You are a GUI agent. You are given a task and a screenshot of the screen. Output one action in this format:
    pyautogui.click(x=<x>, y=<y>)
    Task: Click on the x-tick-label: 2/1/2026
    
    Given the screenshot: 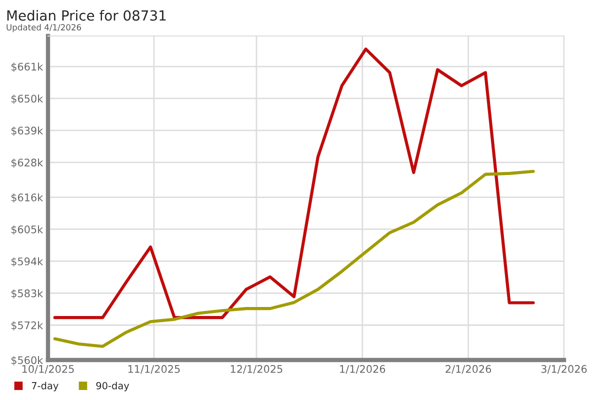 What is the action you would take?
    pyautogui.click(x=469, y=369)
    